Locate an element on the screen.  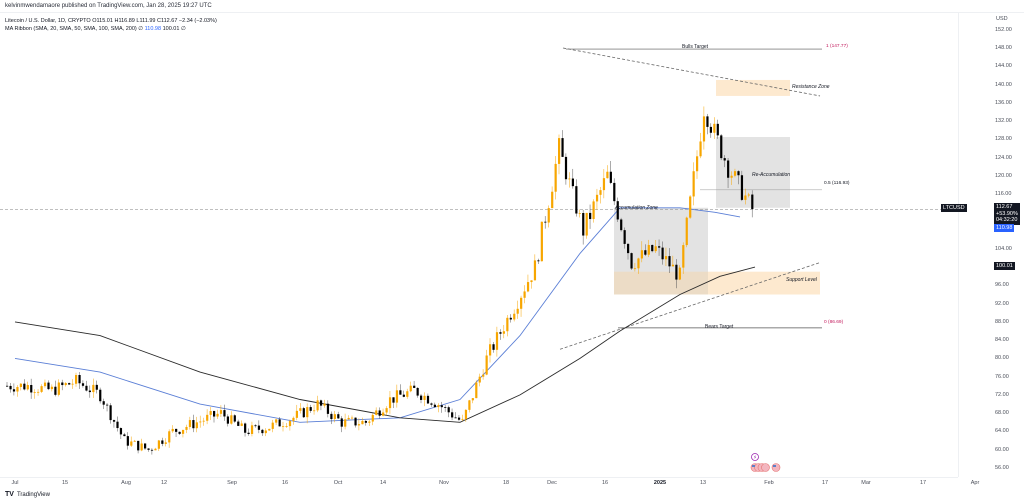
price-tick: 124.00 is located at coordinates (1003, 157).